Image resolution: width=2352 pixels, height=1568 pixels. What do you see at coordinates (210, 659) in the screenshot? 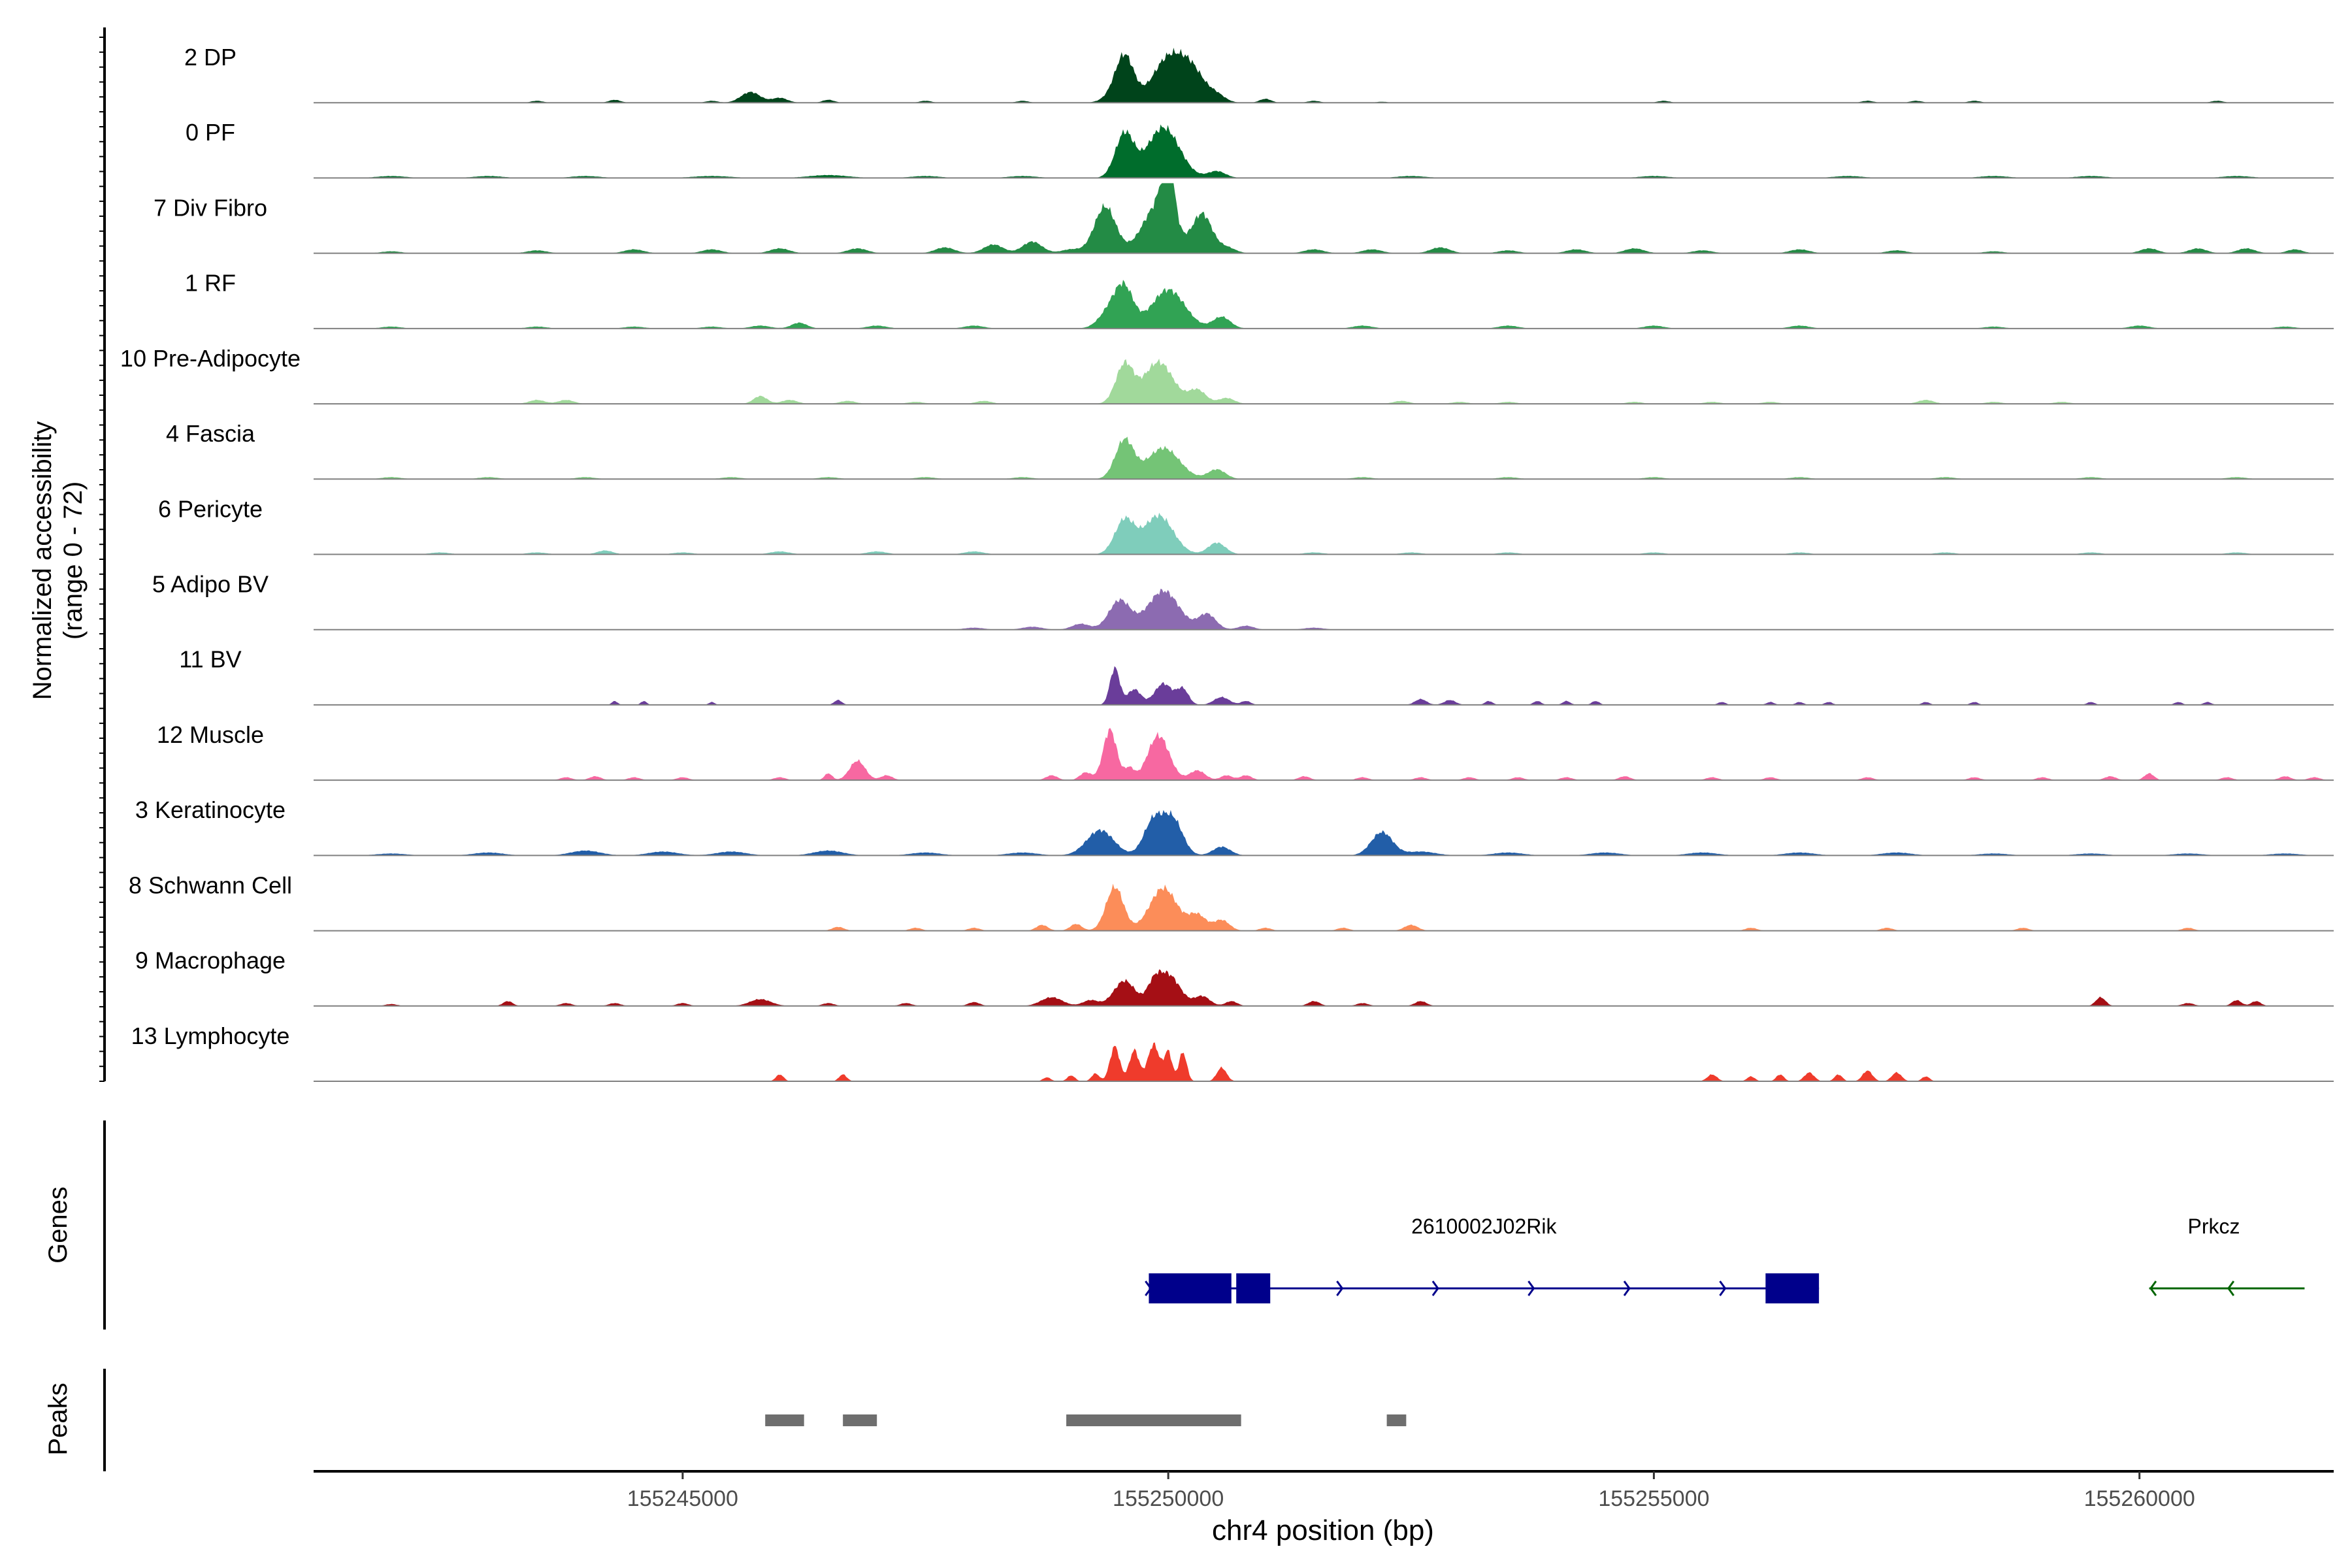
I see `track-label-8: 11 BV` at bounding box center [210, 659].